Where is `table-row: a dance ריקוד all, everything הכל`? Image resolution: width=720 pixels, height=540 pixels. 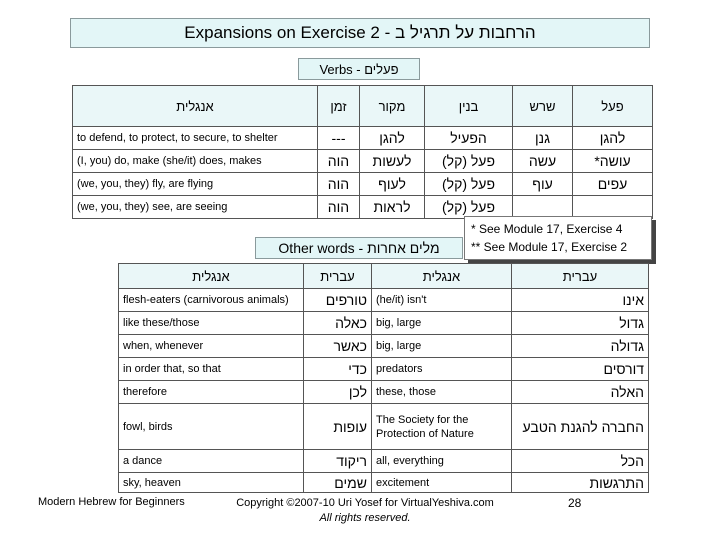
table-row: a dance ריקוד all, everything הכל is located at coordinates (383, 461).